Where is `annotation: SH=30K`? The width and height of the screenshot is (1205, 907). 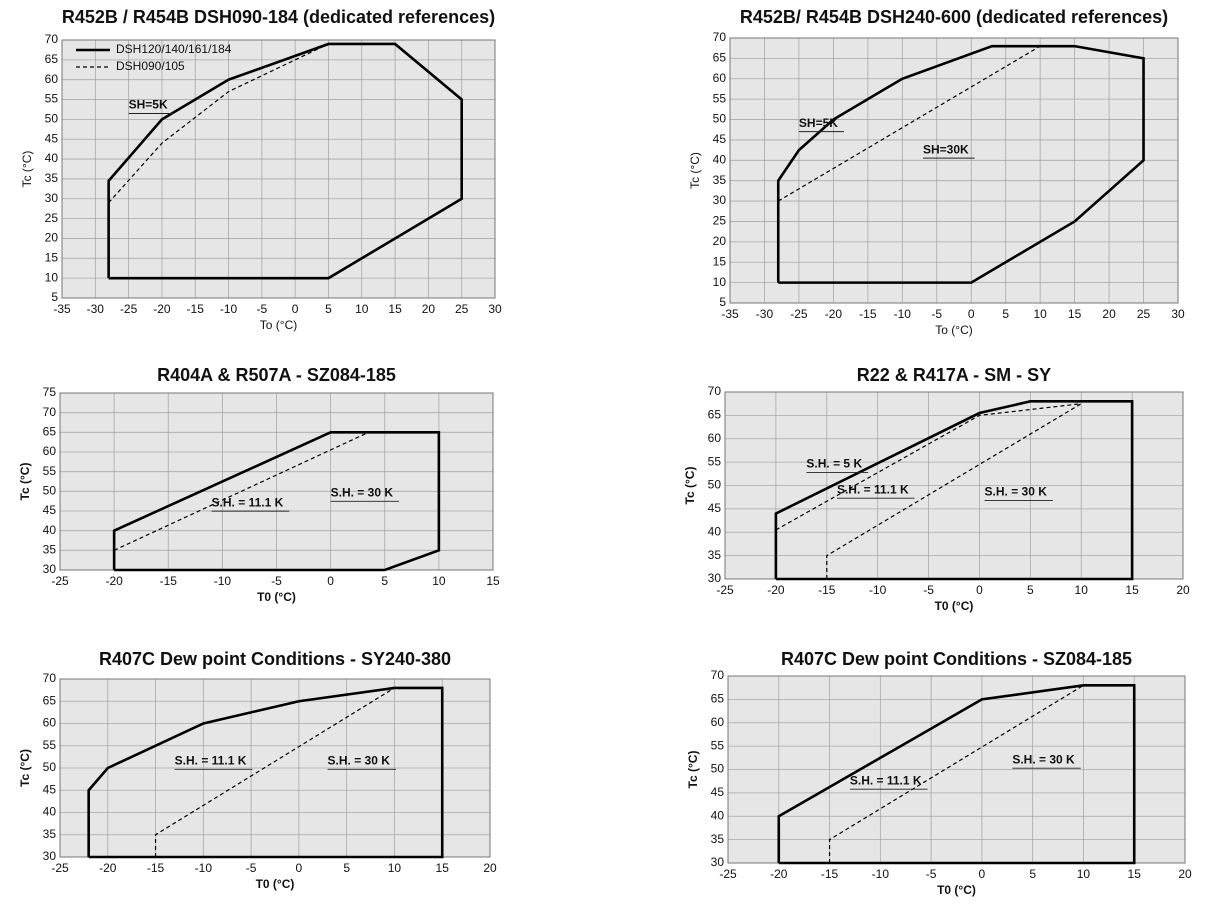 annotation: SH=30K is located at coordinates (946, 149).